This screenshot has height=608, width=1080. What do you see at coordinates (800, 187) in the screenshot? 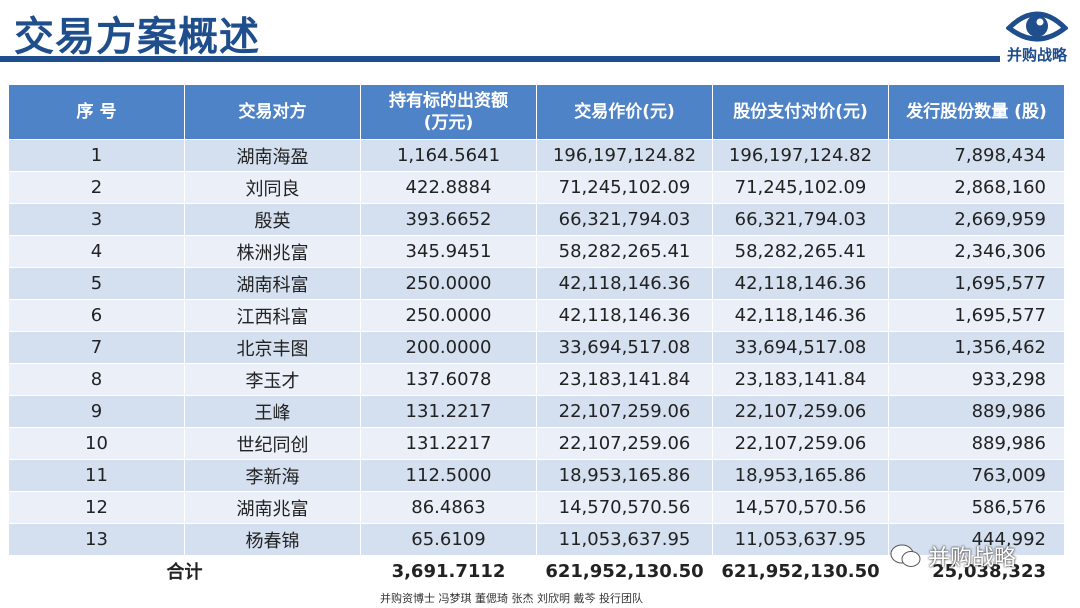
I see `cell-share-payment: 71,245,102.09` at bounding box center [800, 187].